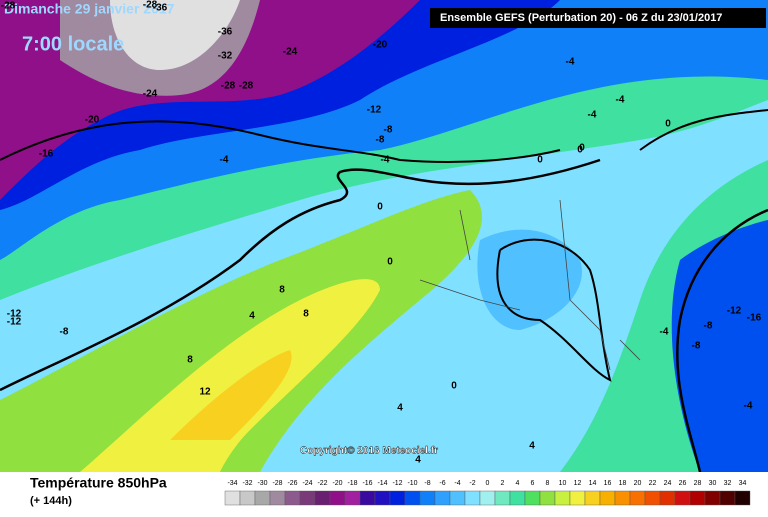 This screenshot has width=768, height=517. What do you see at coordinates (175, 35) in the screenshot?
I see `arctic-center` at bounding box center [175, 35].